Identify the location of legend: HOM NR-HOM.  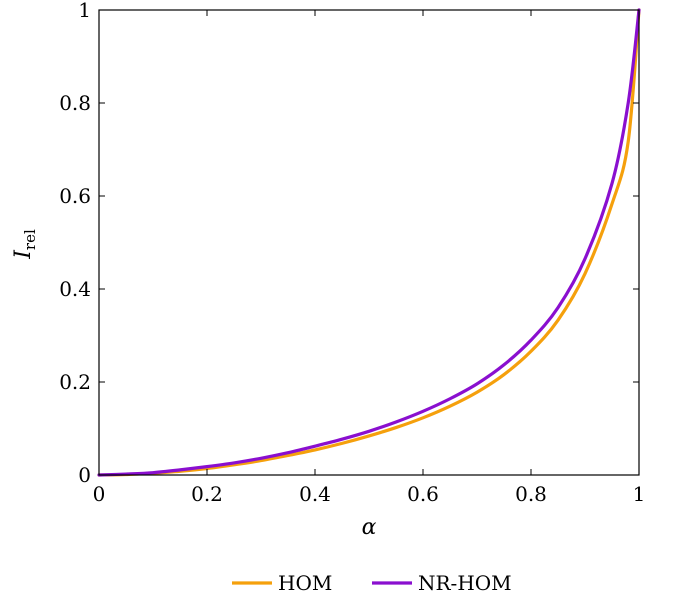
(372, 583).